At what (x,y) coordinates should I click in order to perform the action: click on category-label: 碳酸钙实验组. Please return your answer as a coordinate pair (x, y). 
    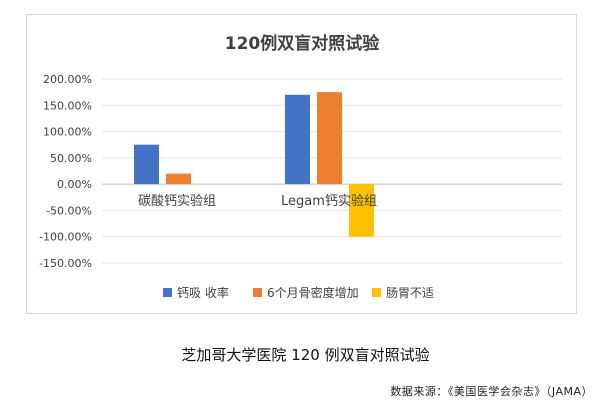
    Looking at the image, I should click on (177, 201).